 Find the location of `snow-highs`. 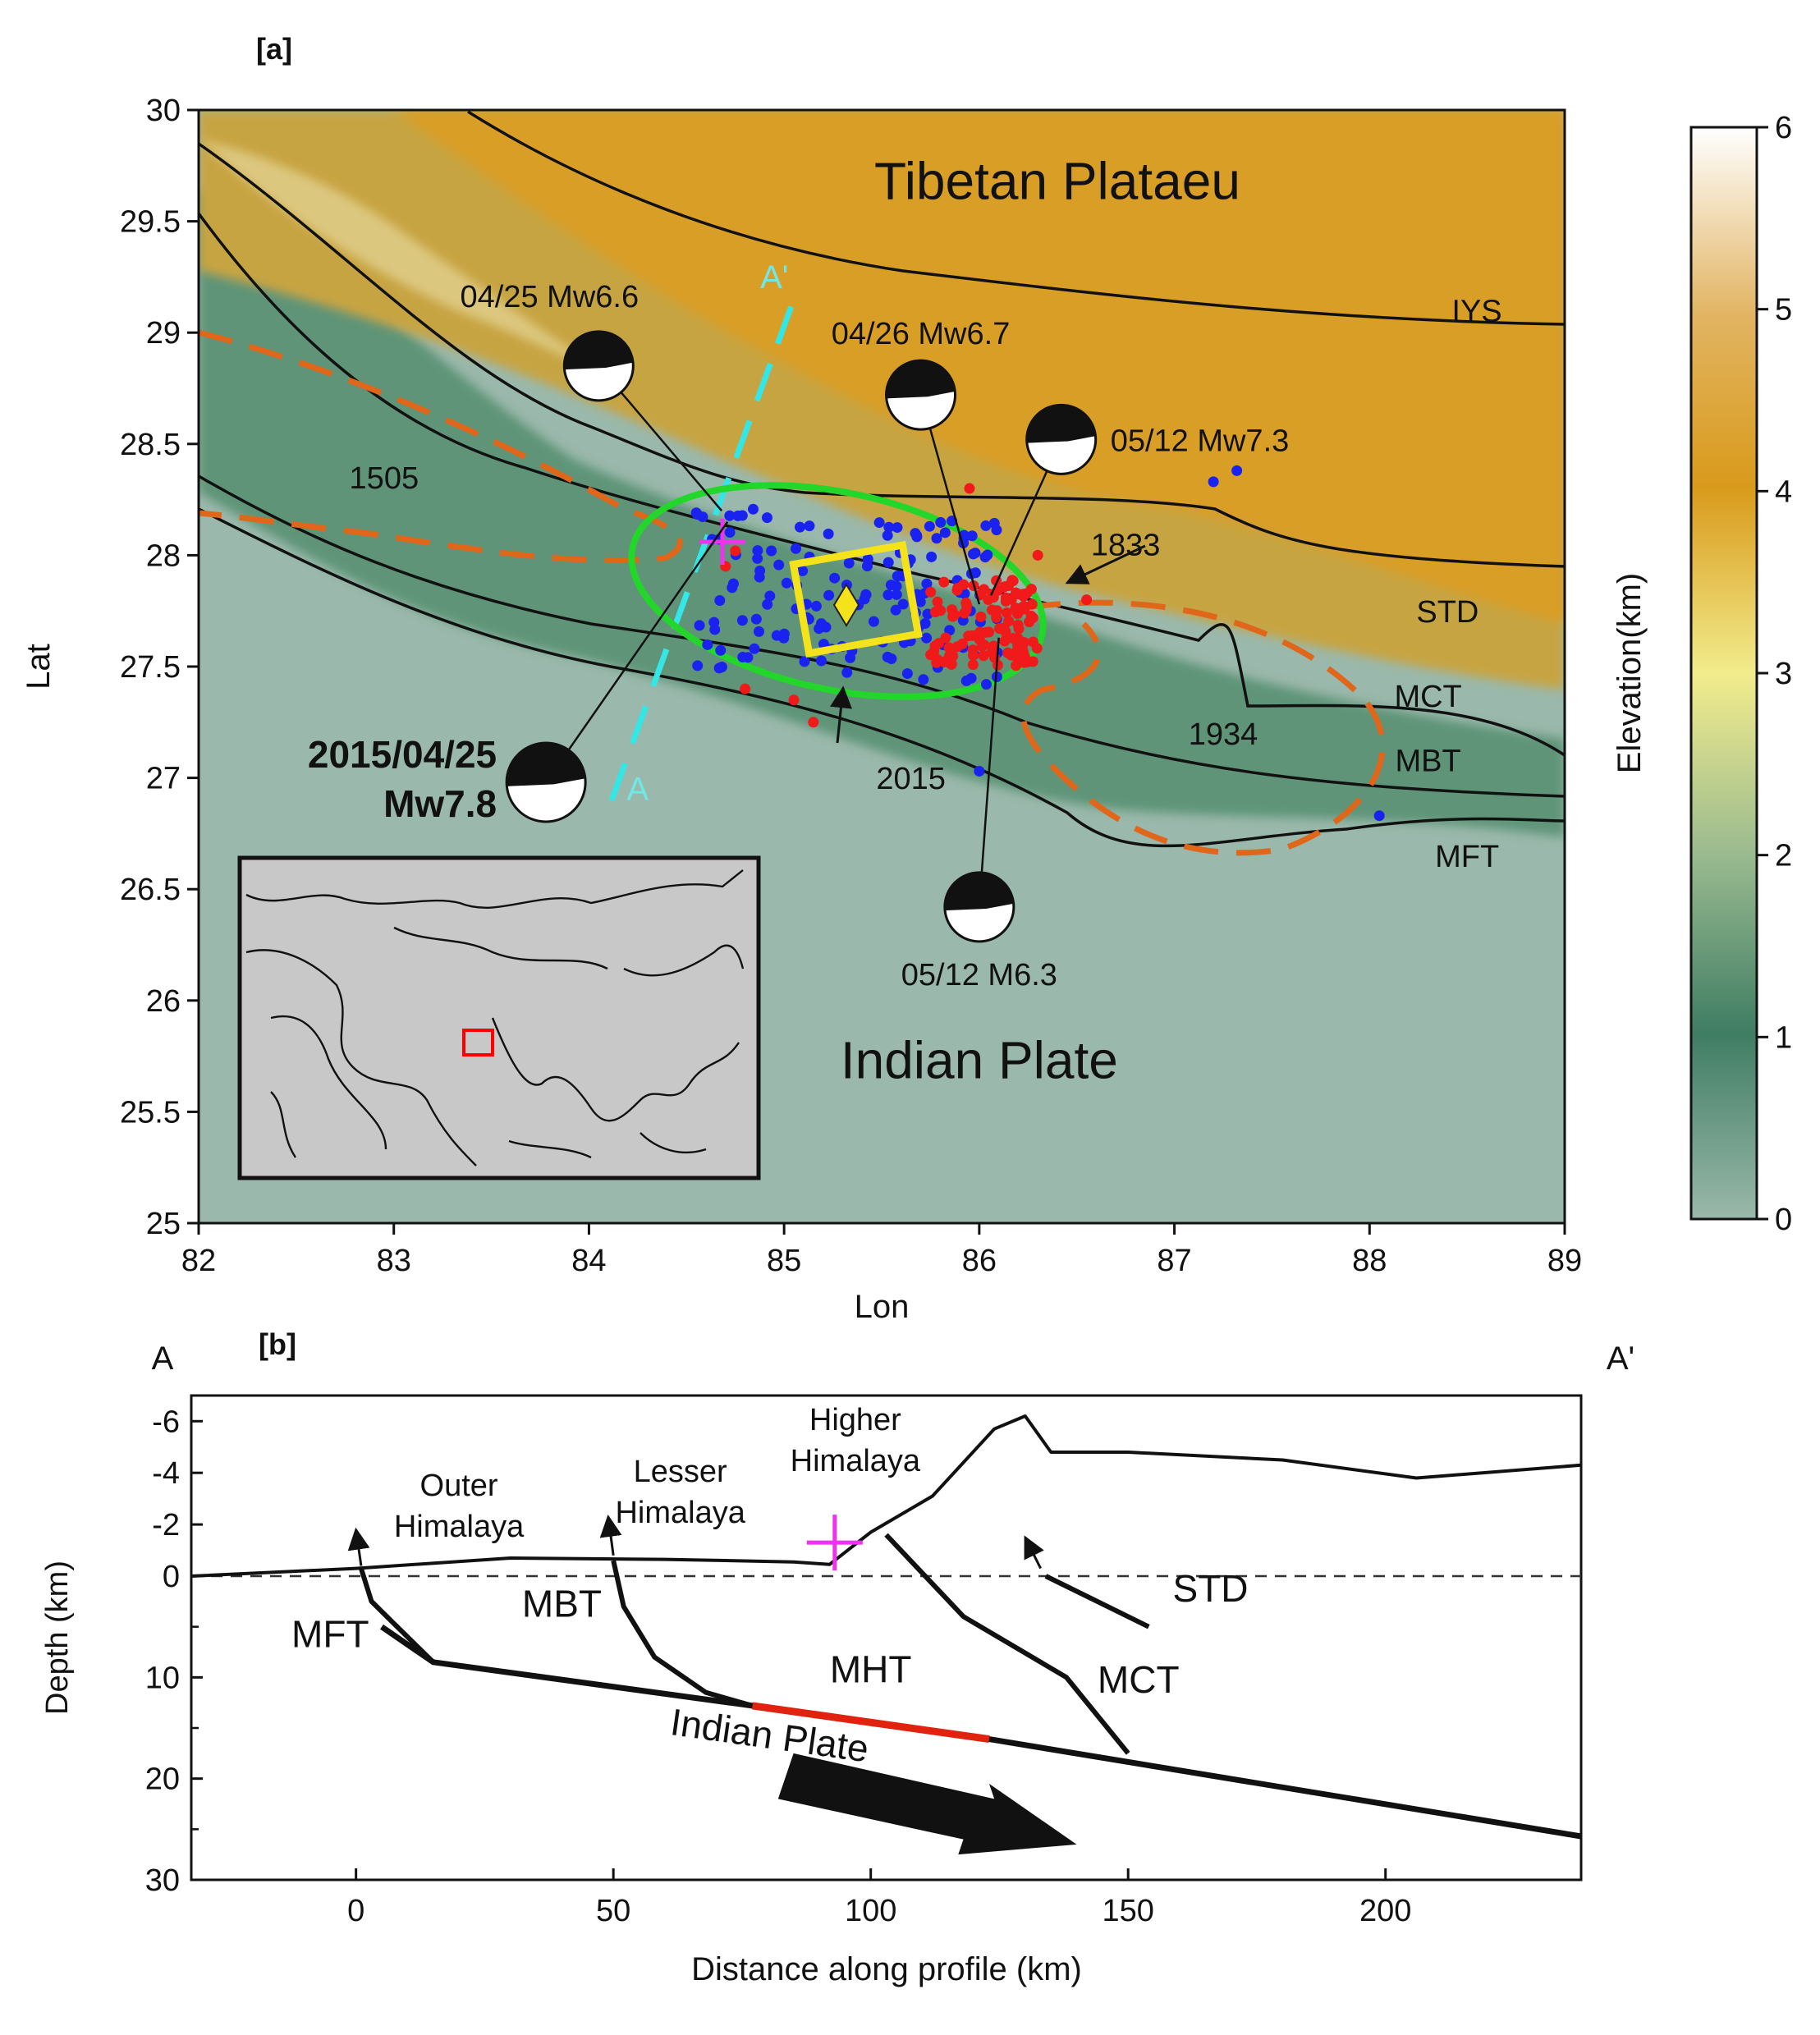

snow-highs is located at coordinates (411, 263).